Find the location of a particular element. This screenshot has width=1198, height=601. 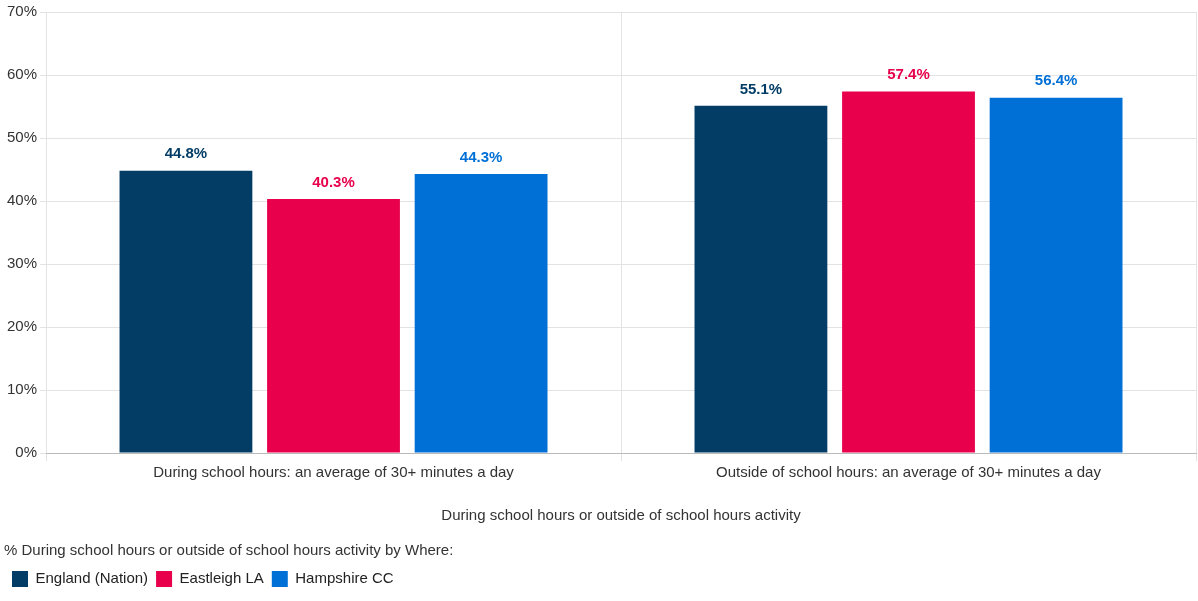

y-tick-label: 10% is located at coordinates (22, 389).